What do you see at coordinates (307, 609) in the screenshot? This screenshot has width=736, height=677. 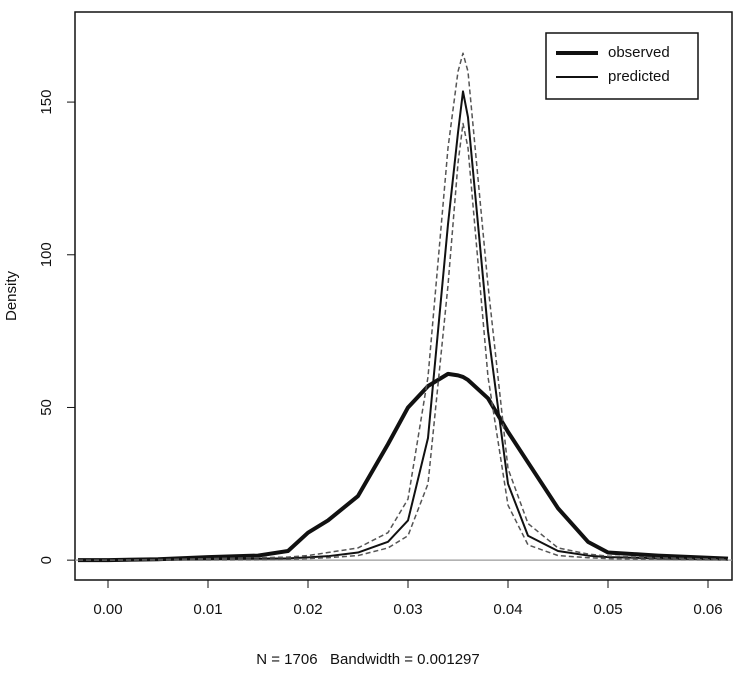 I see `x-tick-label: 0.02` at bounding box center [307, 609].